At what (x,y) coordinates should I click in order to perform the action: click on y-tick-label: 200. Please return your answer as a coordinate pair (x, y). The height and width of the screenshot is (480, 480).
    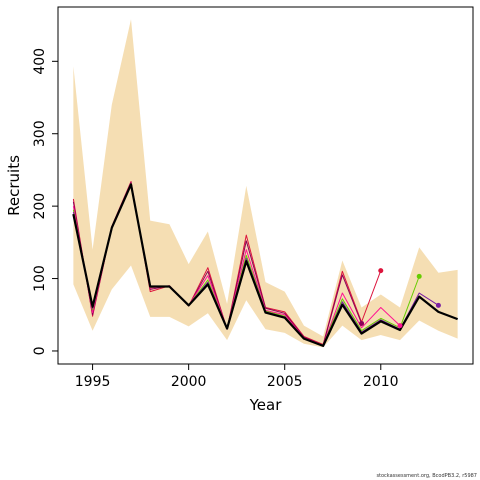
    Looking at the image, I should click on (40, 206).